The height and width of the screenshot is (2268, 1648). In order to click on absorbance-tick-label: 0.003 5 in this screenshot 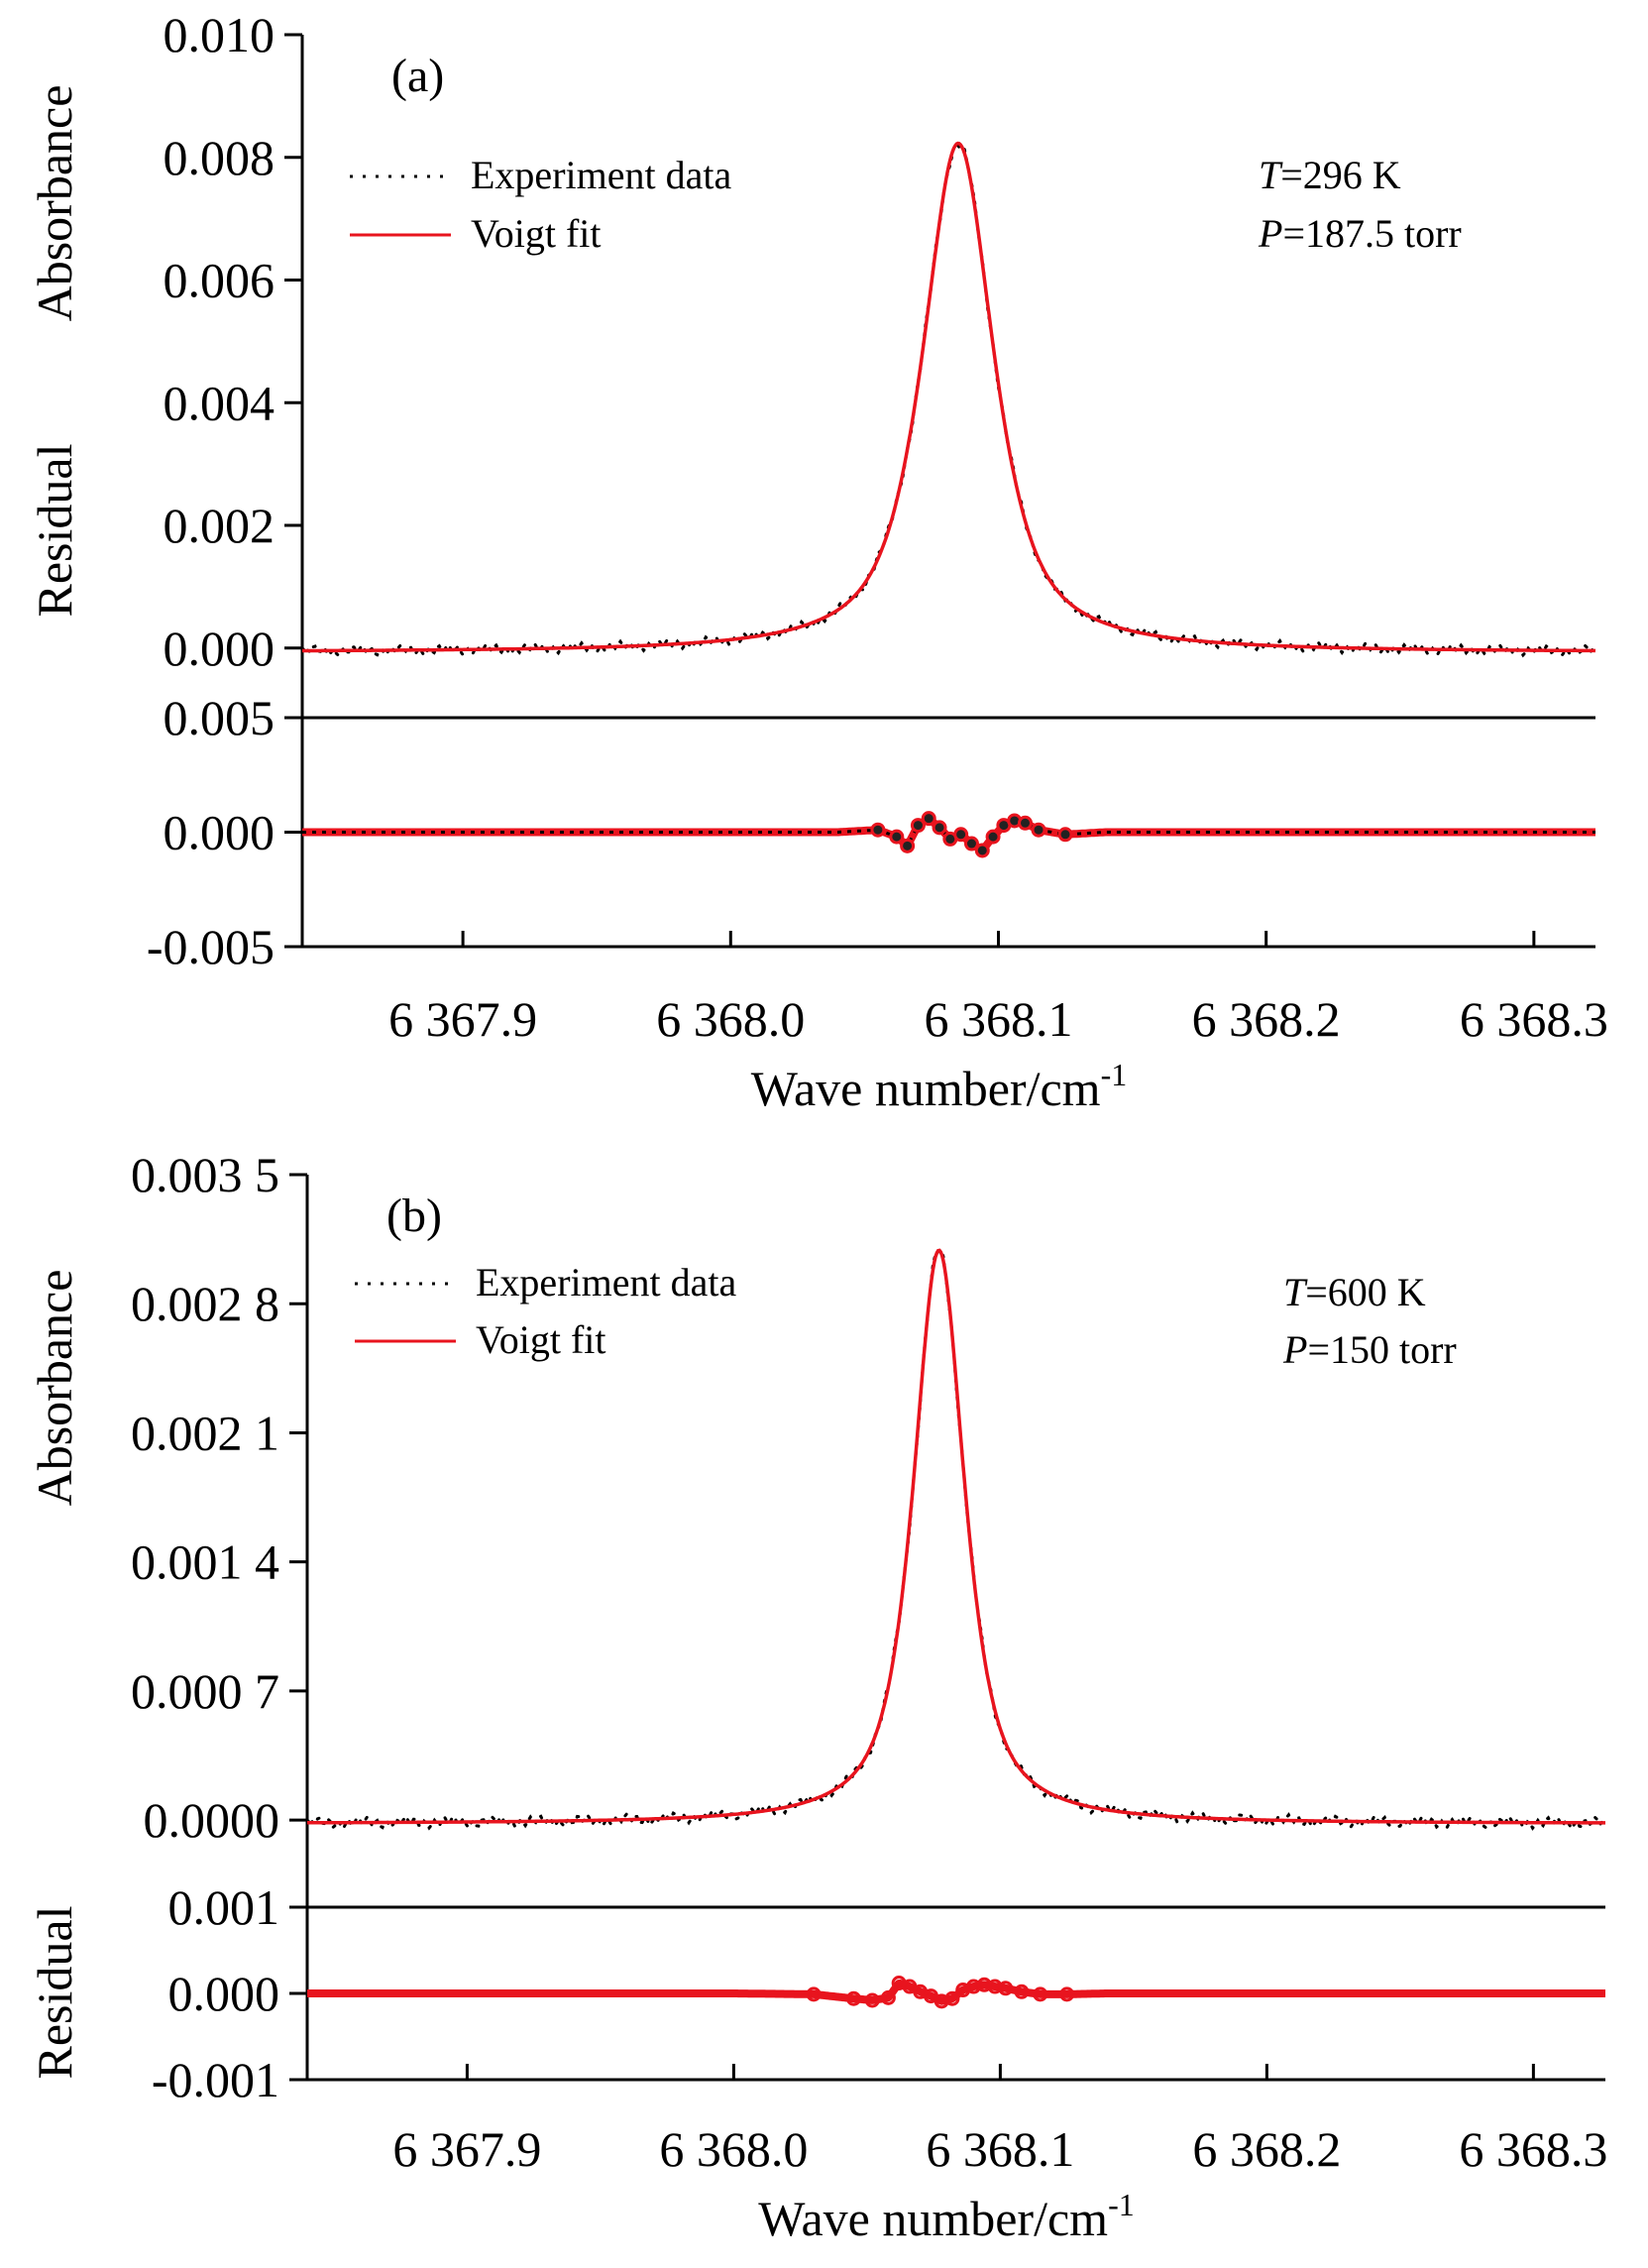, I will do `click(205, 1174)`.